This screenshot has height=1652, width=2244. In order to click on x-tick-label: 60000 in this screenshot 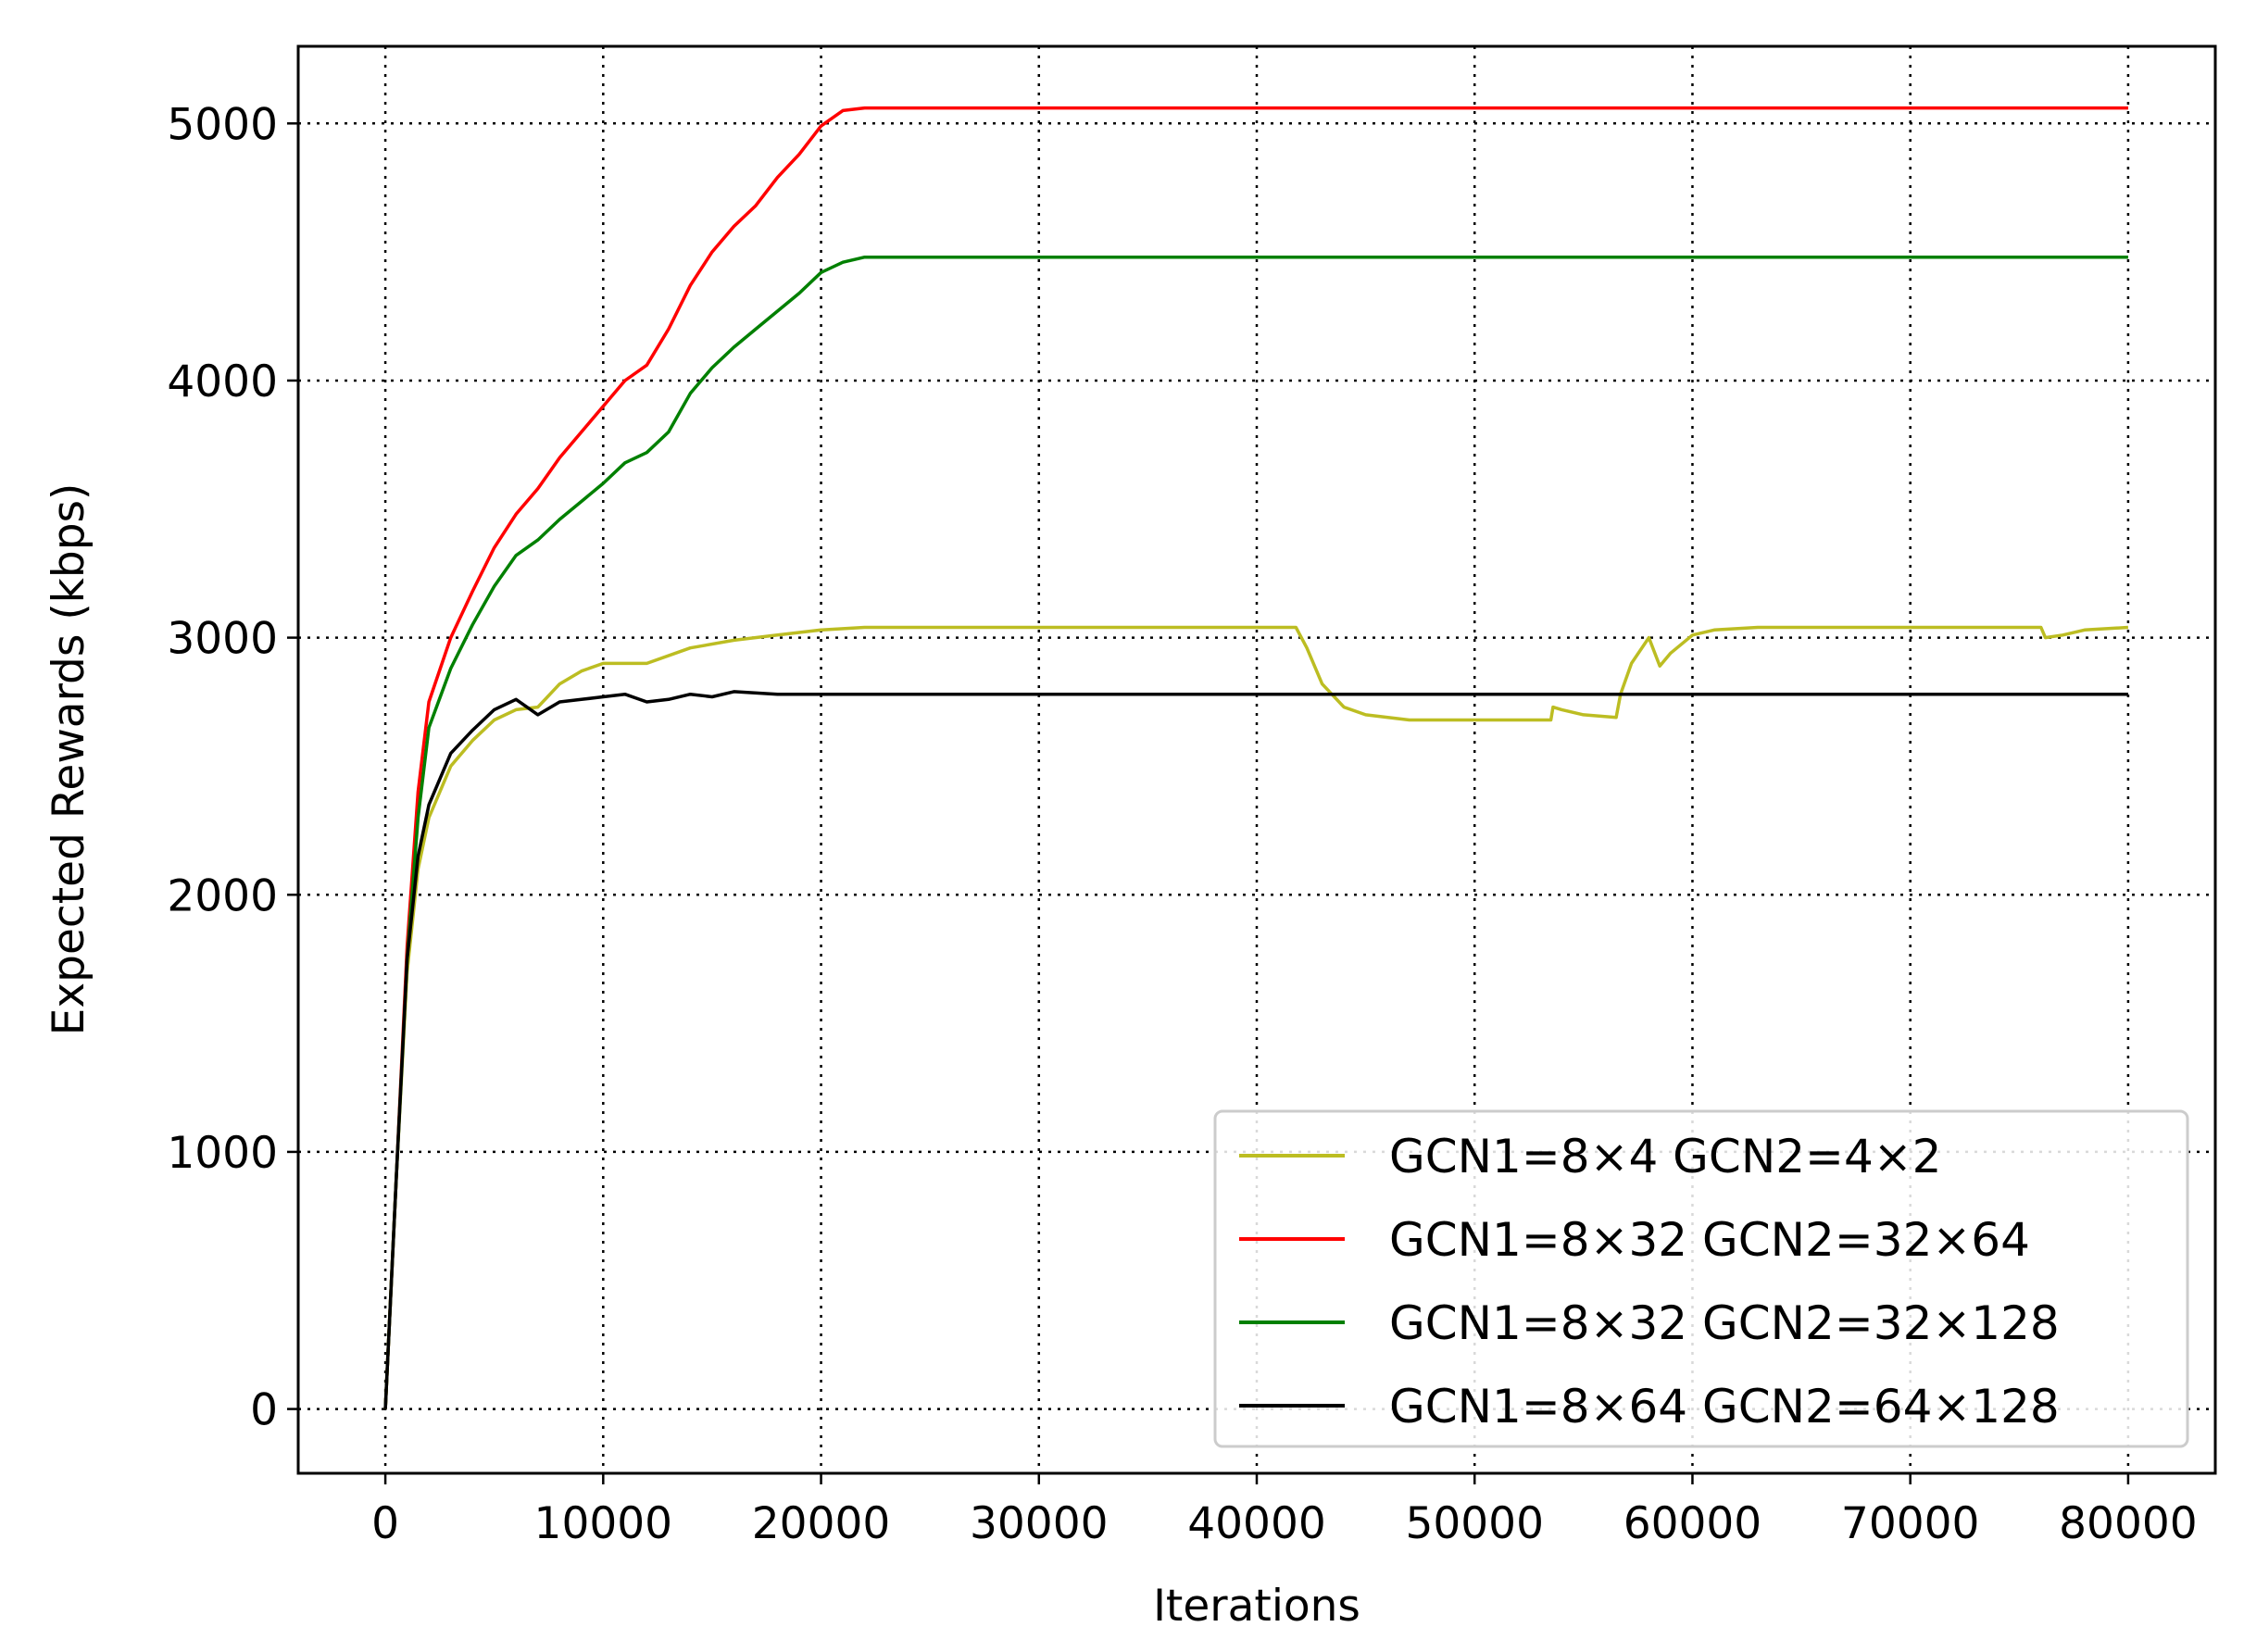, I will do `click(1693, 1523)`.